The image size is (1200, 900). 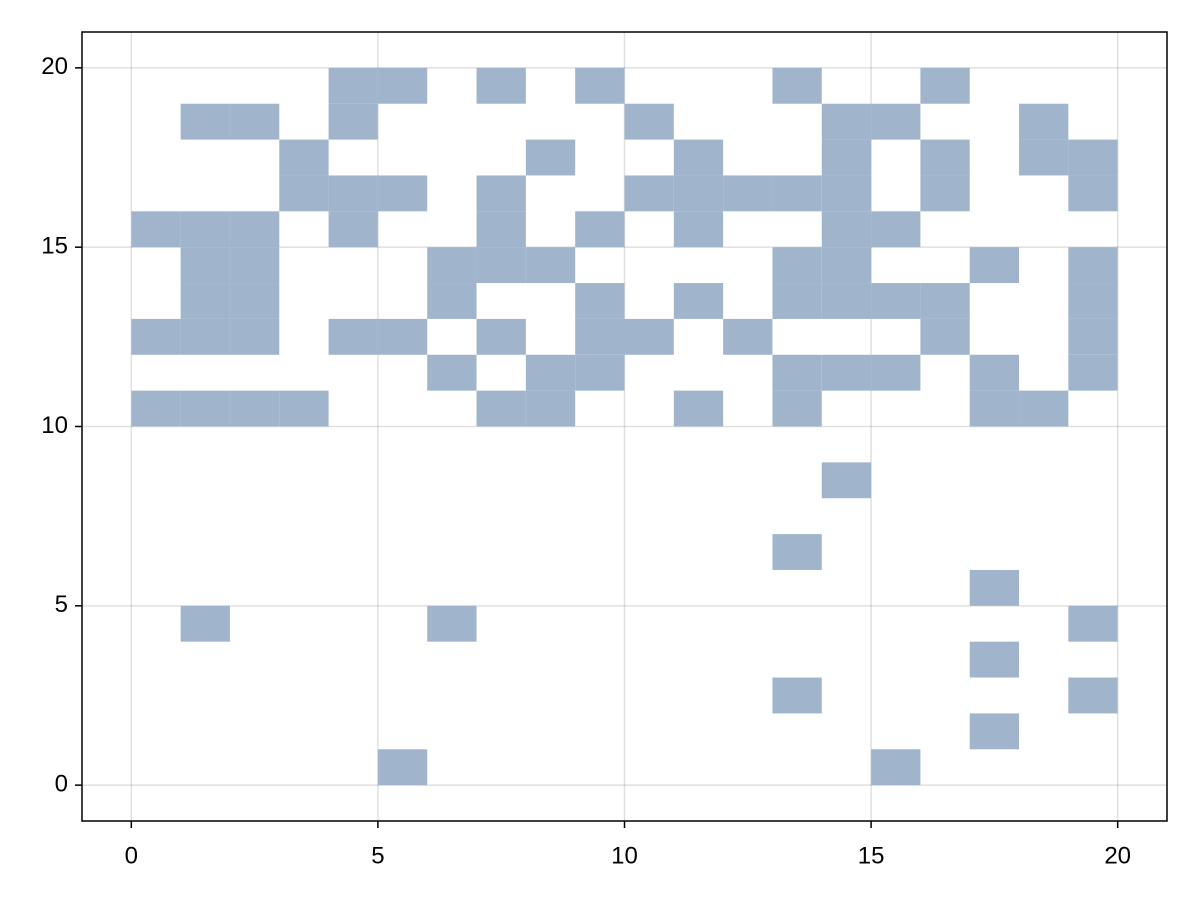 I want to click on y-tick-label: 10, so click(x=54, y=425).